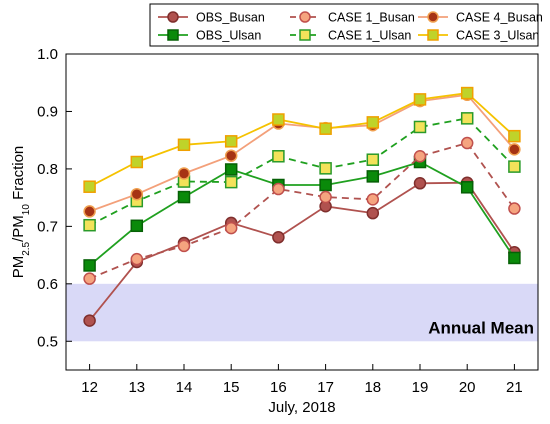 Image resolution: width=550 pixels, height=424 pixels. Describe the element at coordinates (89, 387) in the screenshot. I see `x-tick-label: 12` at that location.